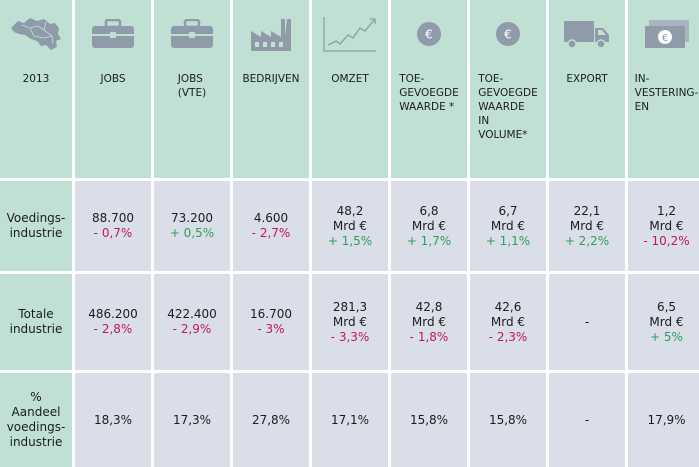  Describe the element at coordinates (666, 306) in the screenshot. I see `cell-value: 6,5` at that location.